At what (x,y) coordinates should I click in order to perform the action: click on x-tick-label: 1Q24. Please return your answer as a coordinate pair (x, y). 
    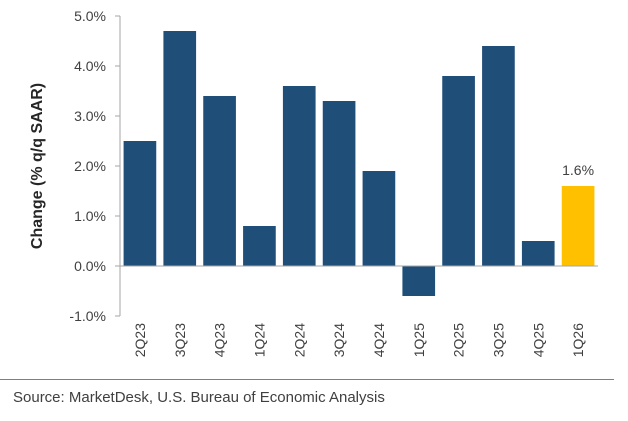
    Looking at the image, I should click on (259, 340).